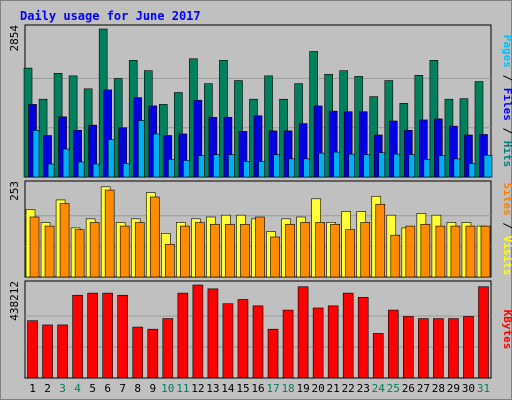 This screenshot has height=400, width=512. Describe the element at coordinates (438, 388) in the screenshot. I see `x-tick-day-28: 28` at that location.